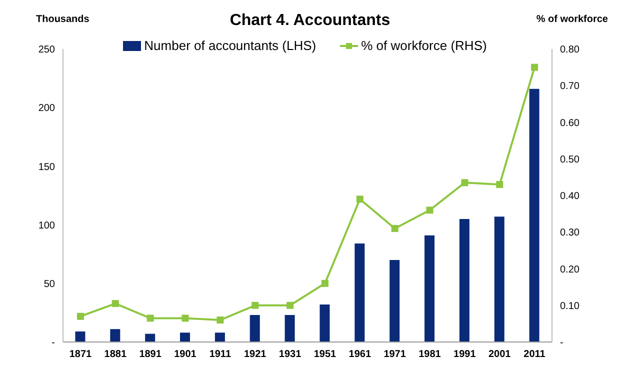 Image resolution: width=620 pixels, height=375 pixels. I want to click on y2-tick-label: 0.40, so click(570, 196).